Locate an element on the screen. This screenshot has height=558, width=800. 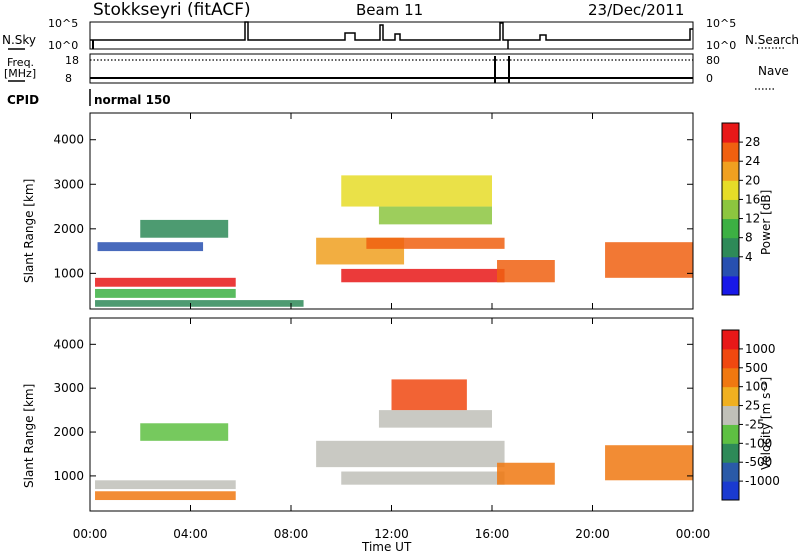
power-ytick-label: 3000 is located at coordinates (68, 184).